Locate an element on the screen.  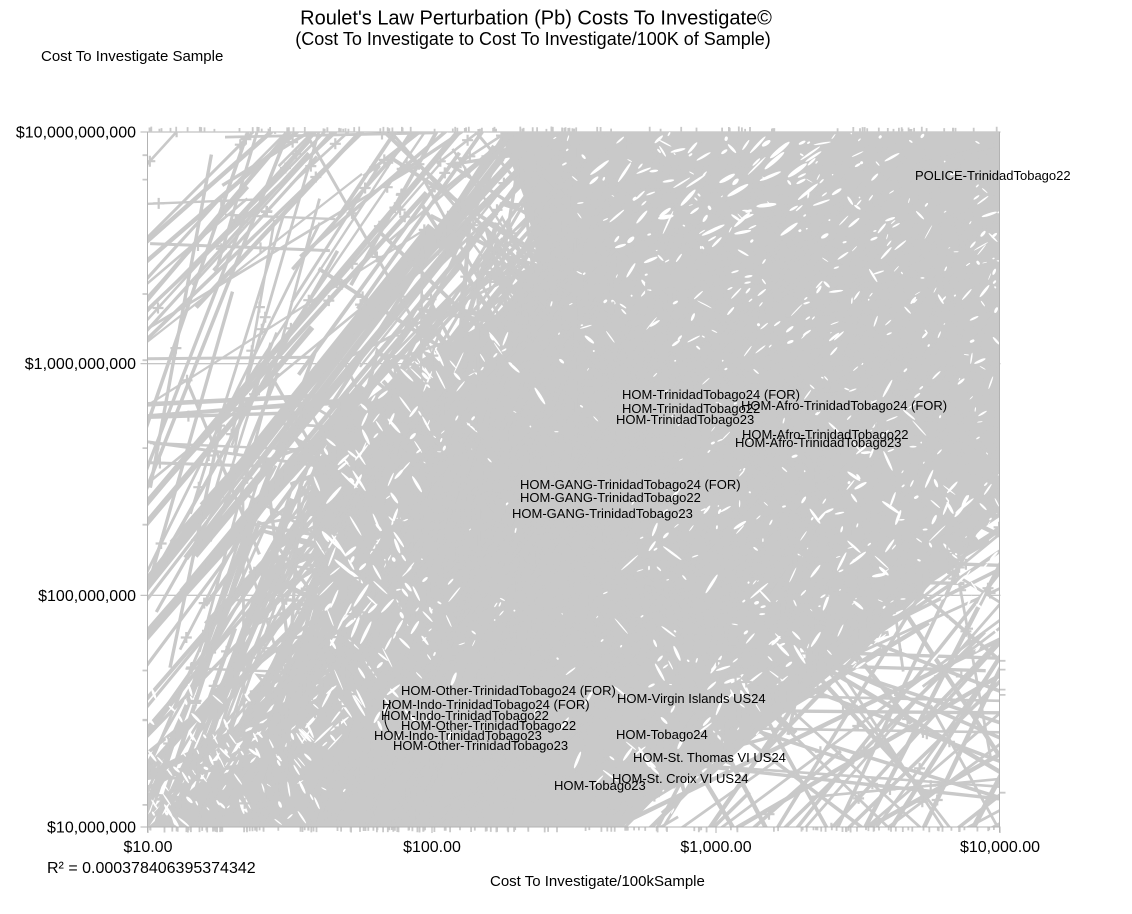
svg-text: HOM-Other-TrinidadTobago23 is located at coordinates (480, 745).